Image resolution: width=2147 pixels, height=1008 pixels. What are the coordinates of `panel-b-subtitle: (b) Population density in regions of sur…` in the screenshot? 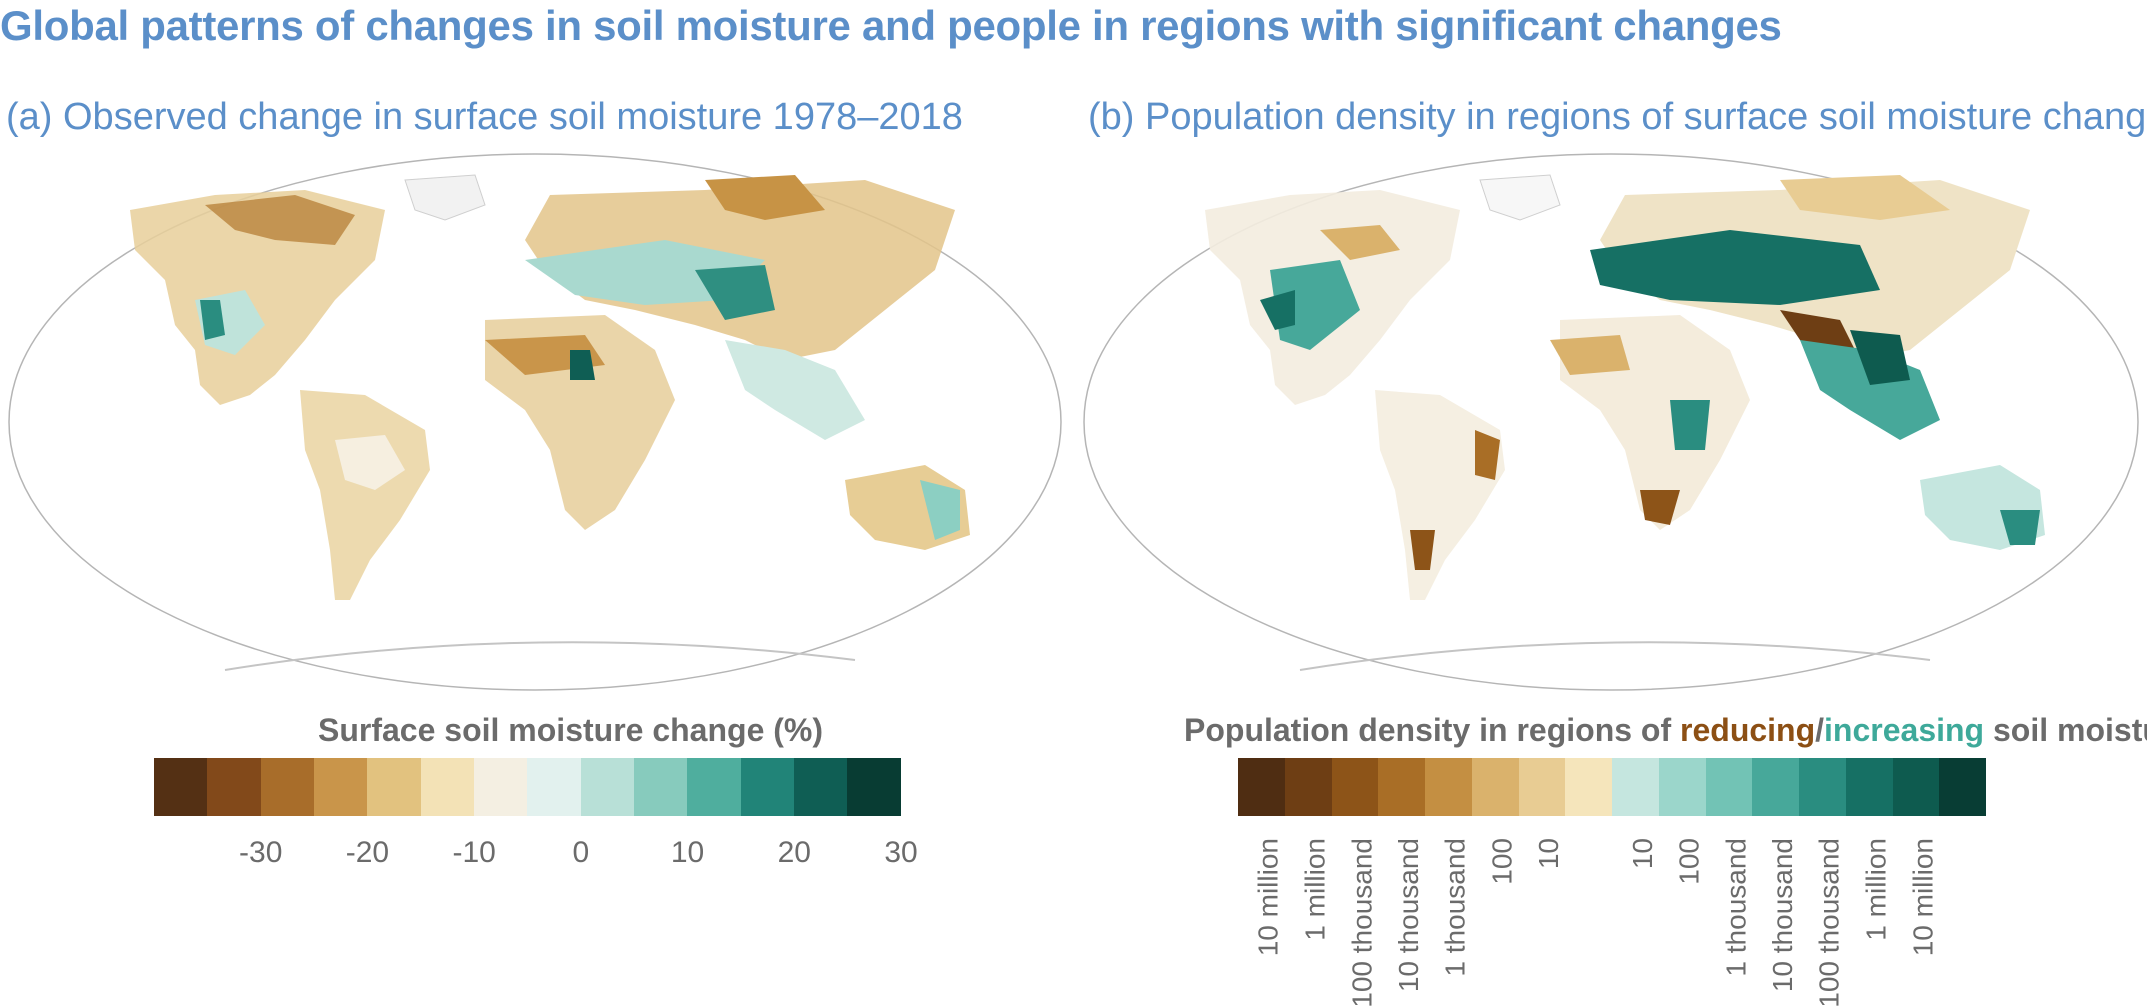 It's located at (1617, 117).